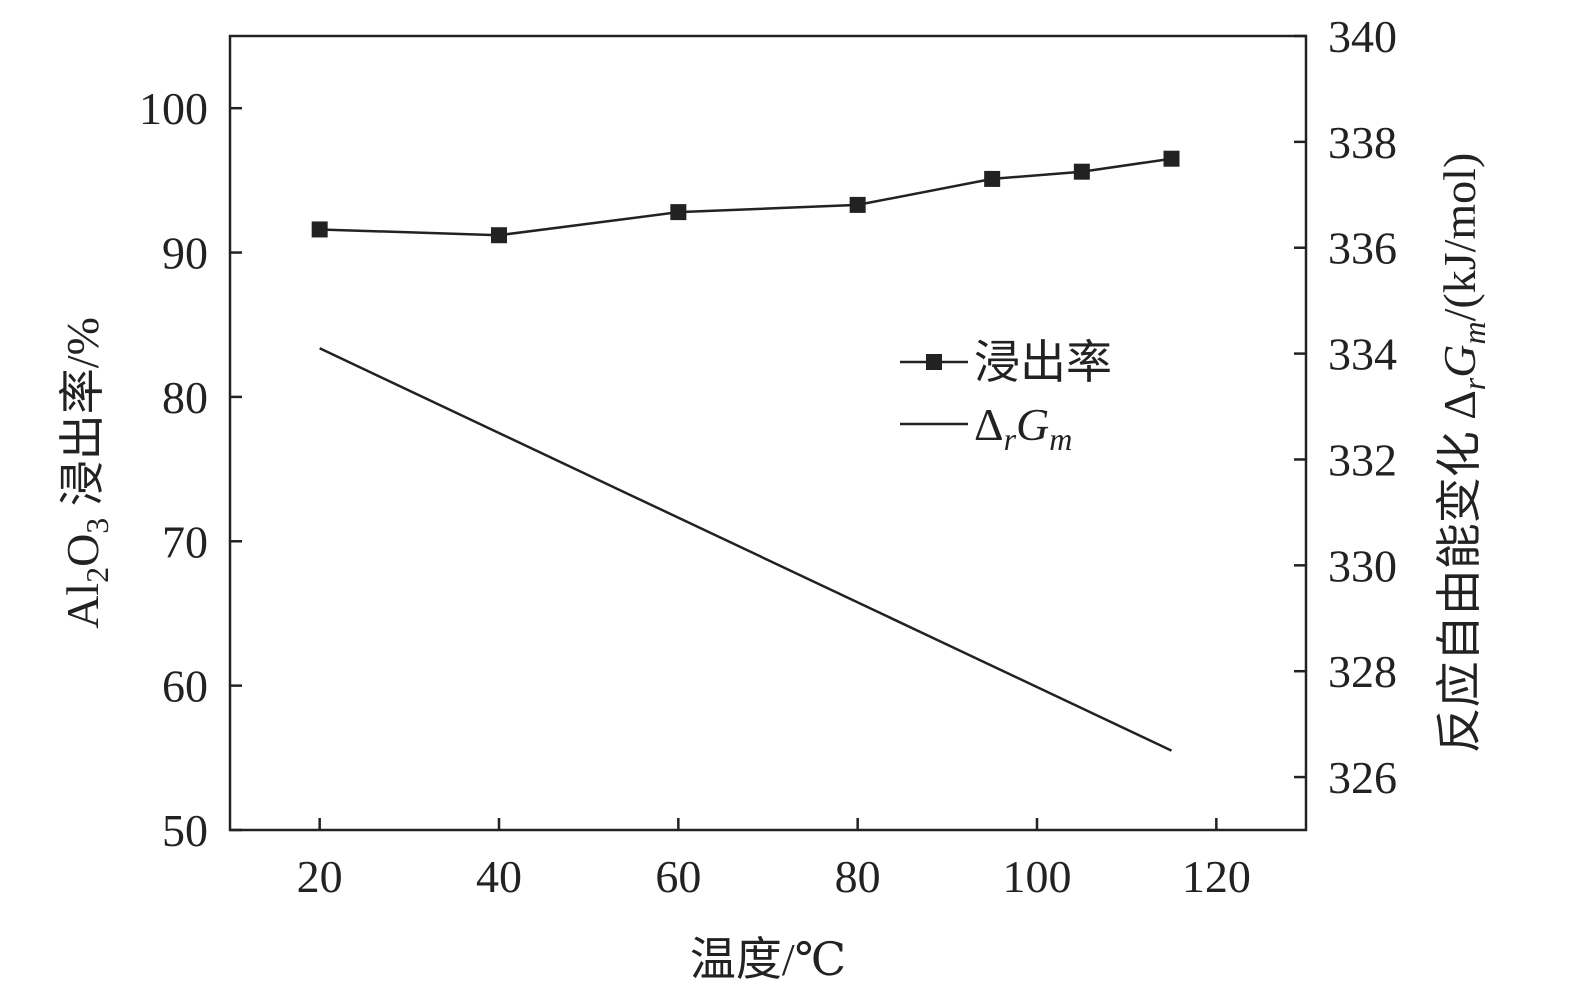 The image size is (1575, 1004). I want to click on y-axis-left-ticks: 50 60 70 80 90 100, so click(190, 469).